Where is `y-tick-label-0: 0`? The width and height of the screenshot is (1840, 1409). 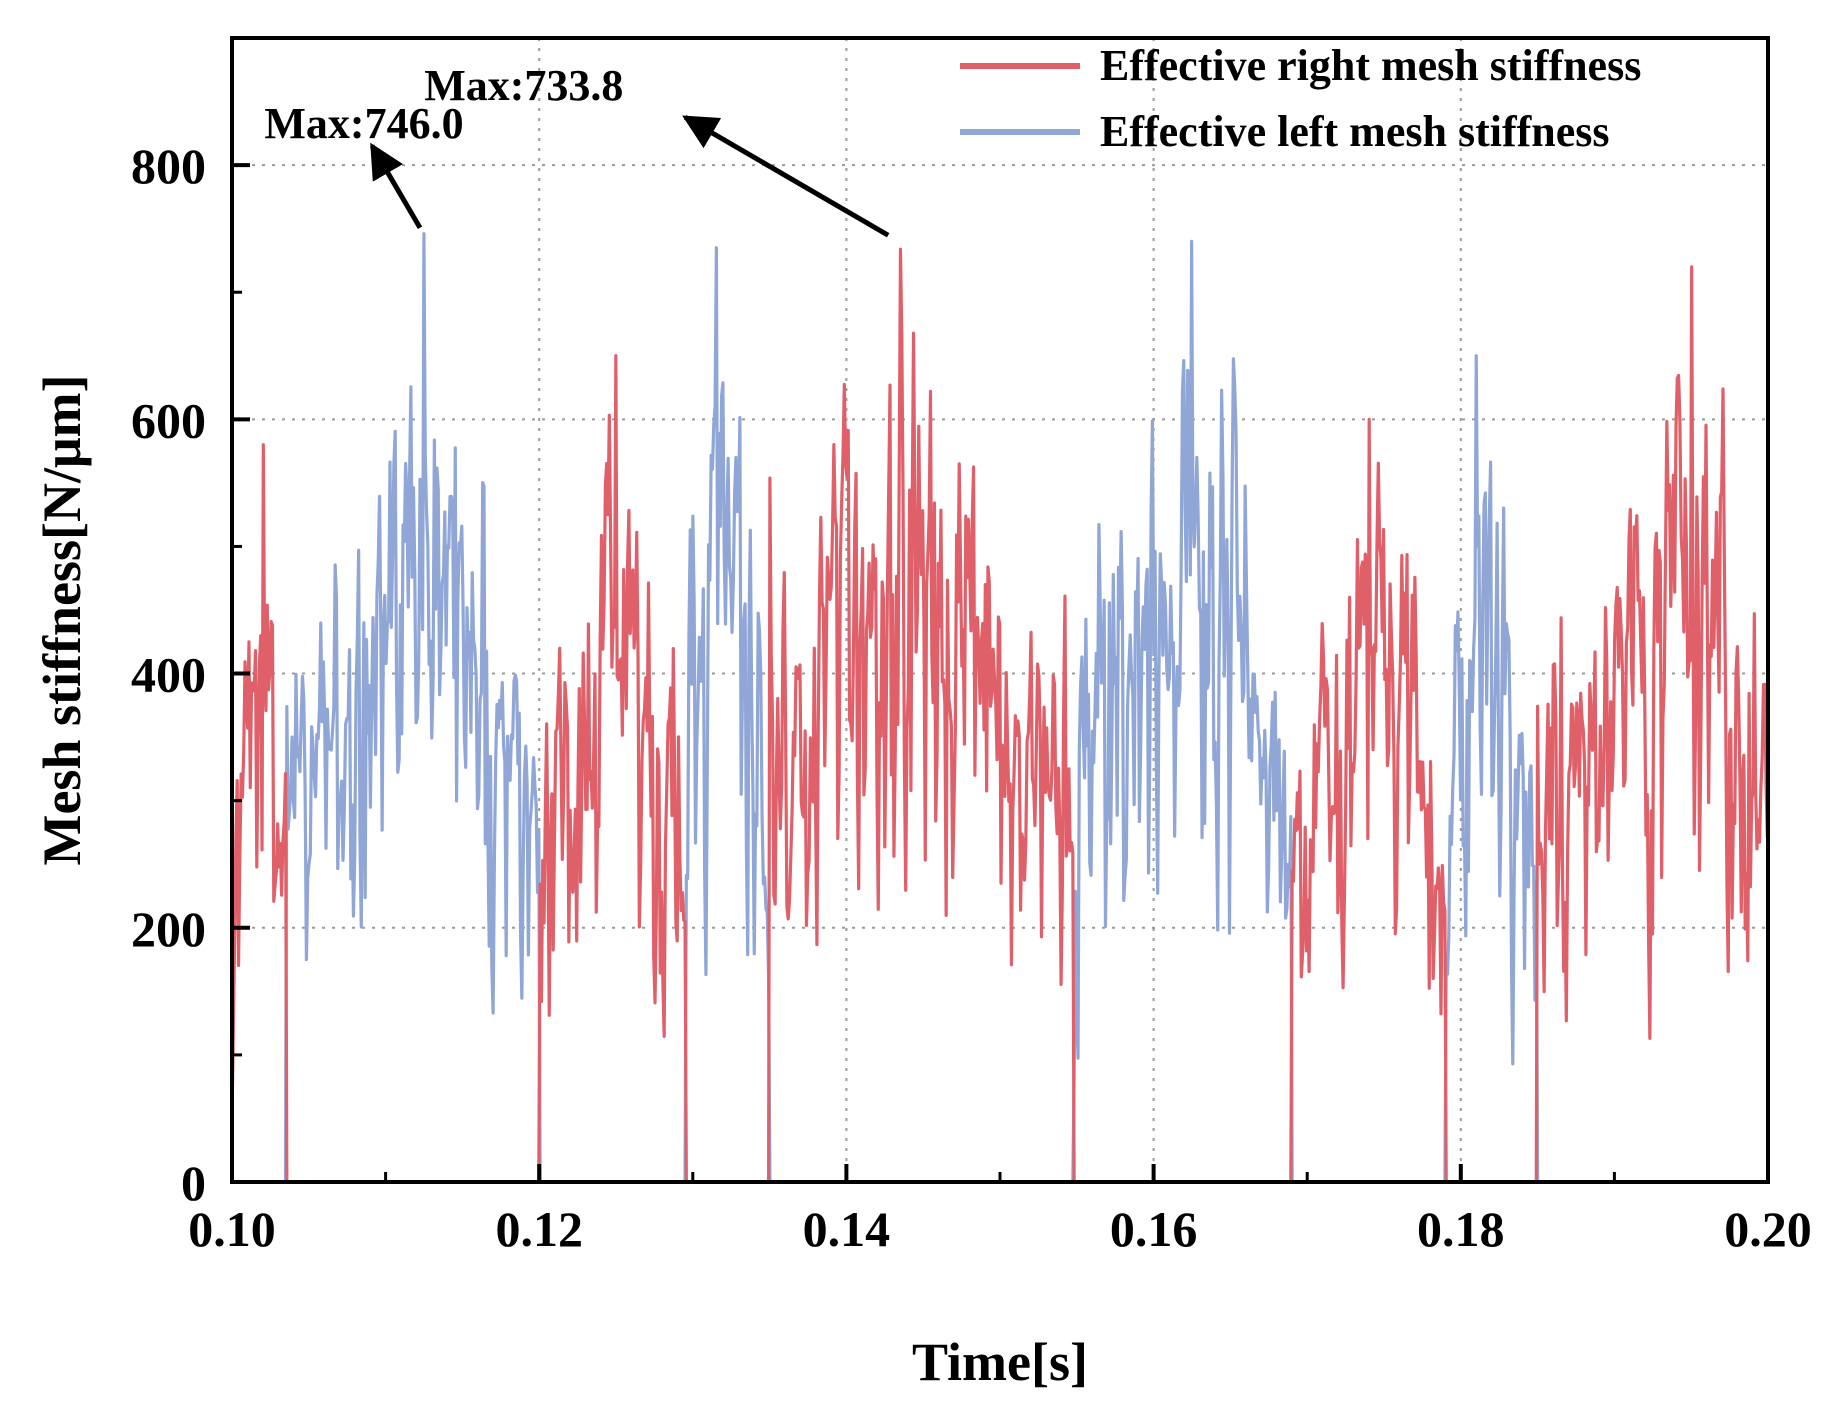 y-tick-label-0: 0 is located at coordinates (193, 1183).